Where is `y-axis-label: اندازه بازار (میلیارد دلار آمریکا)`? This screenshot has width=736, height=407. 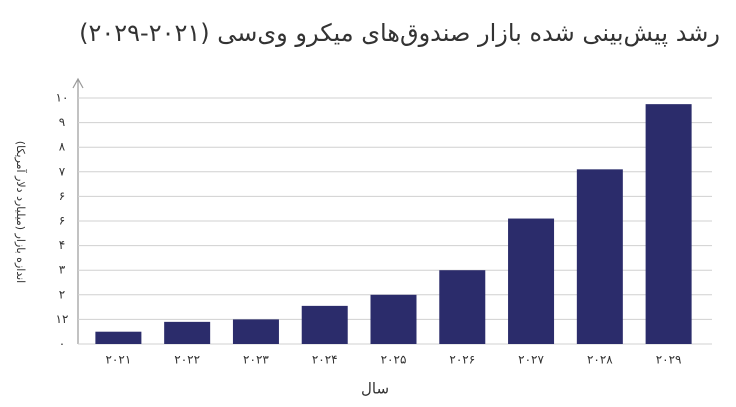 y-axis-label: اندازه بازار (میلیارد دلار آمریکا) is located at coordinates (21, 212).